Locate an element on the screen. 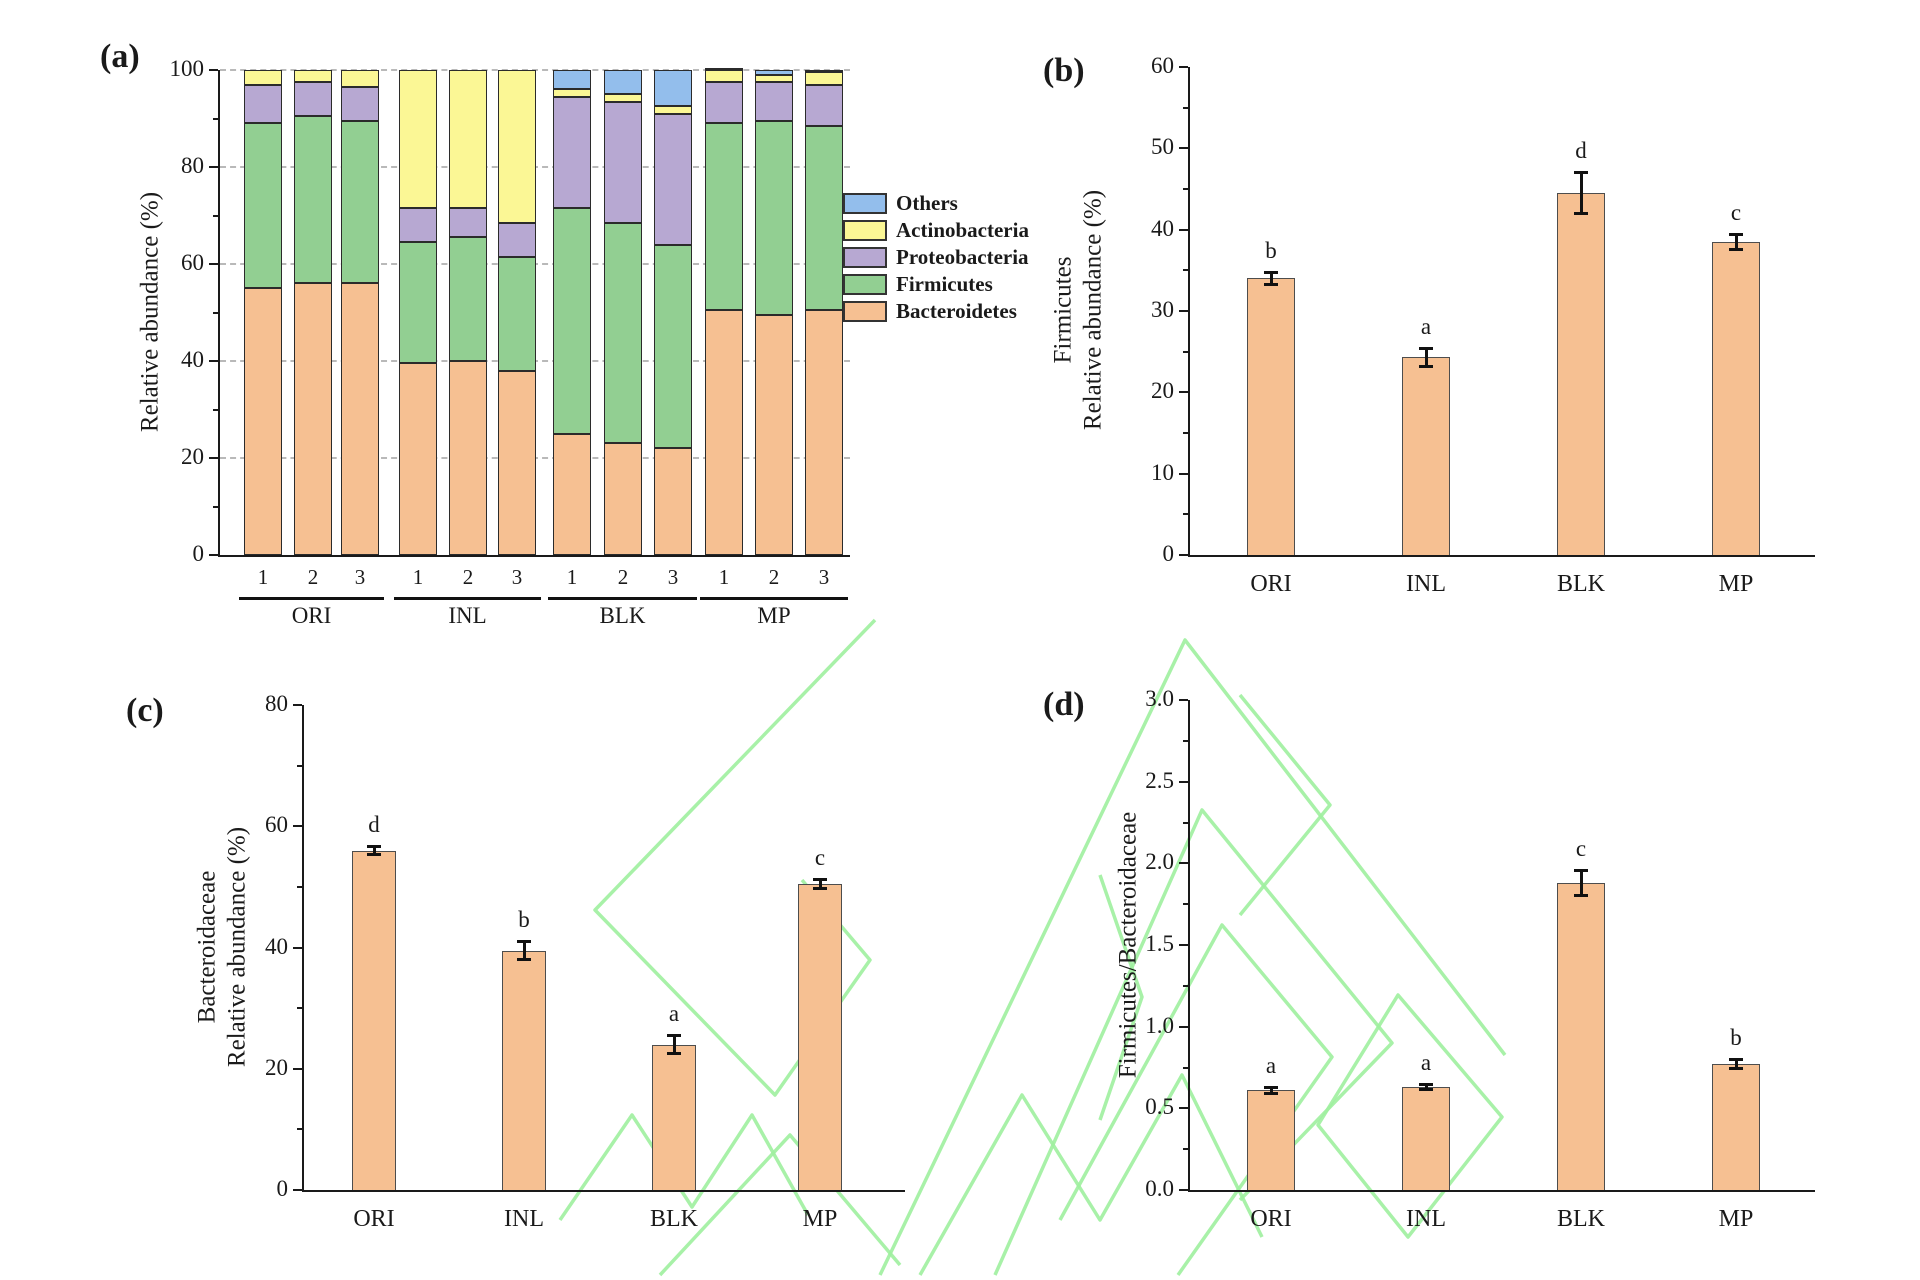 The image size is (1920, 1280). panel-b-yaxis-title-line2: Relative abundance (%) is located at coordinates (1092, 310).